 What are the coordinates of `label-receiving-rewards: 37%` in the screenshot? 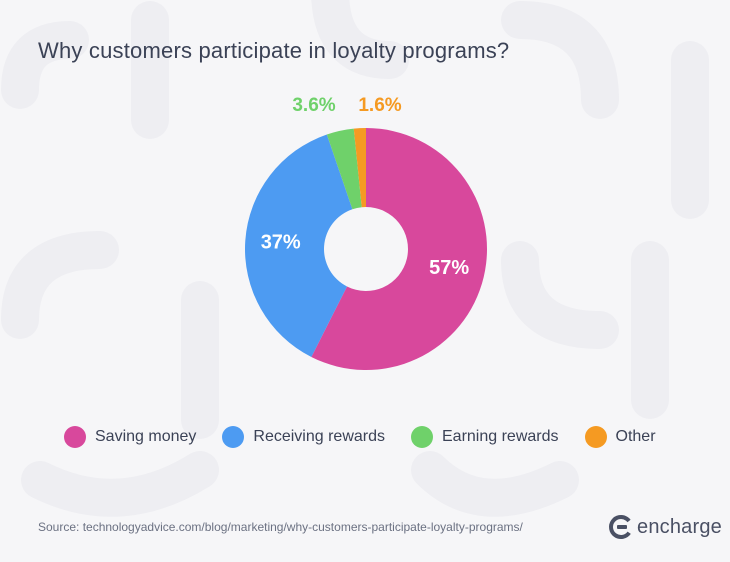 It's located at (281, 242).